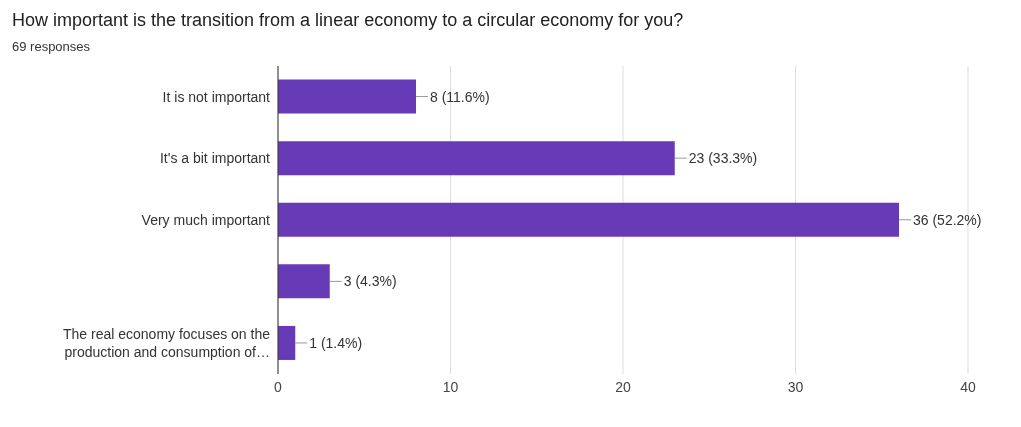  I want to click on x-tick-label: 10, so click(450, 386).